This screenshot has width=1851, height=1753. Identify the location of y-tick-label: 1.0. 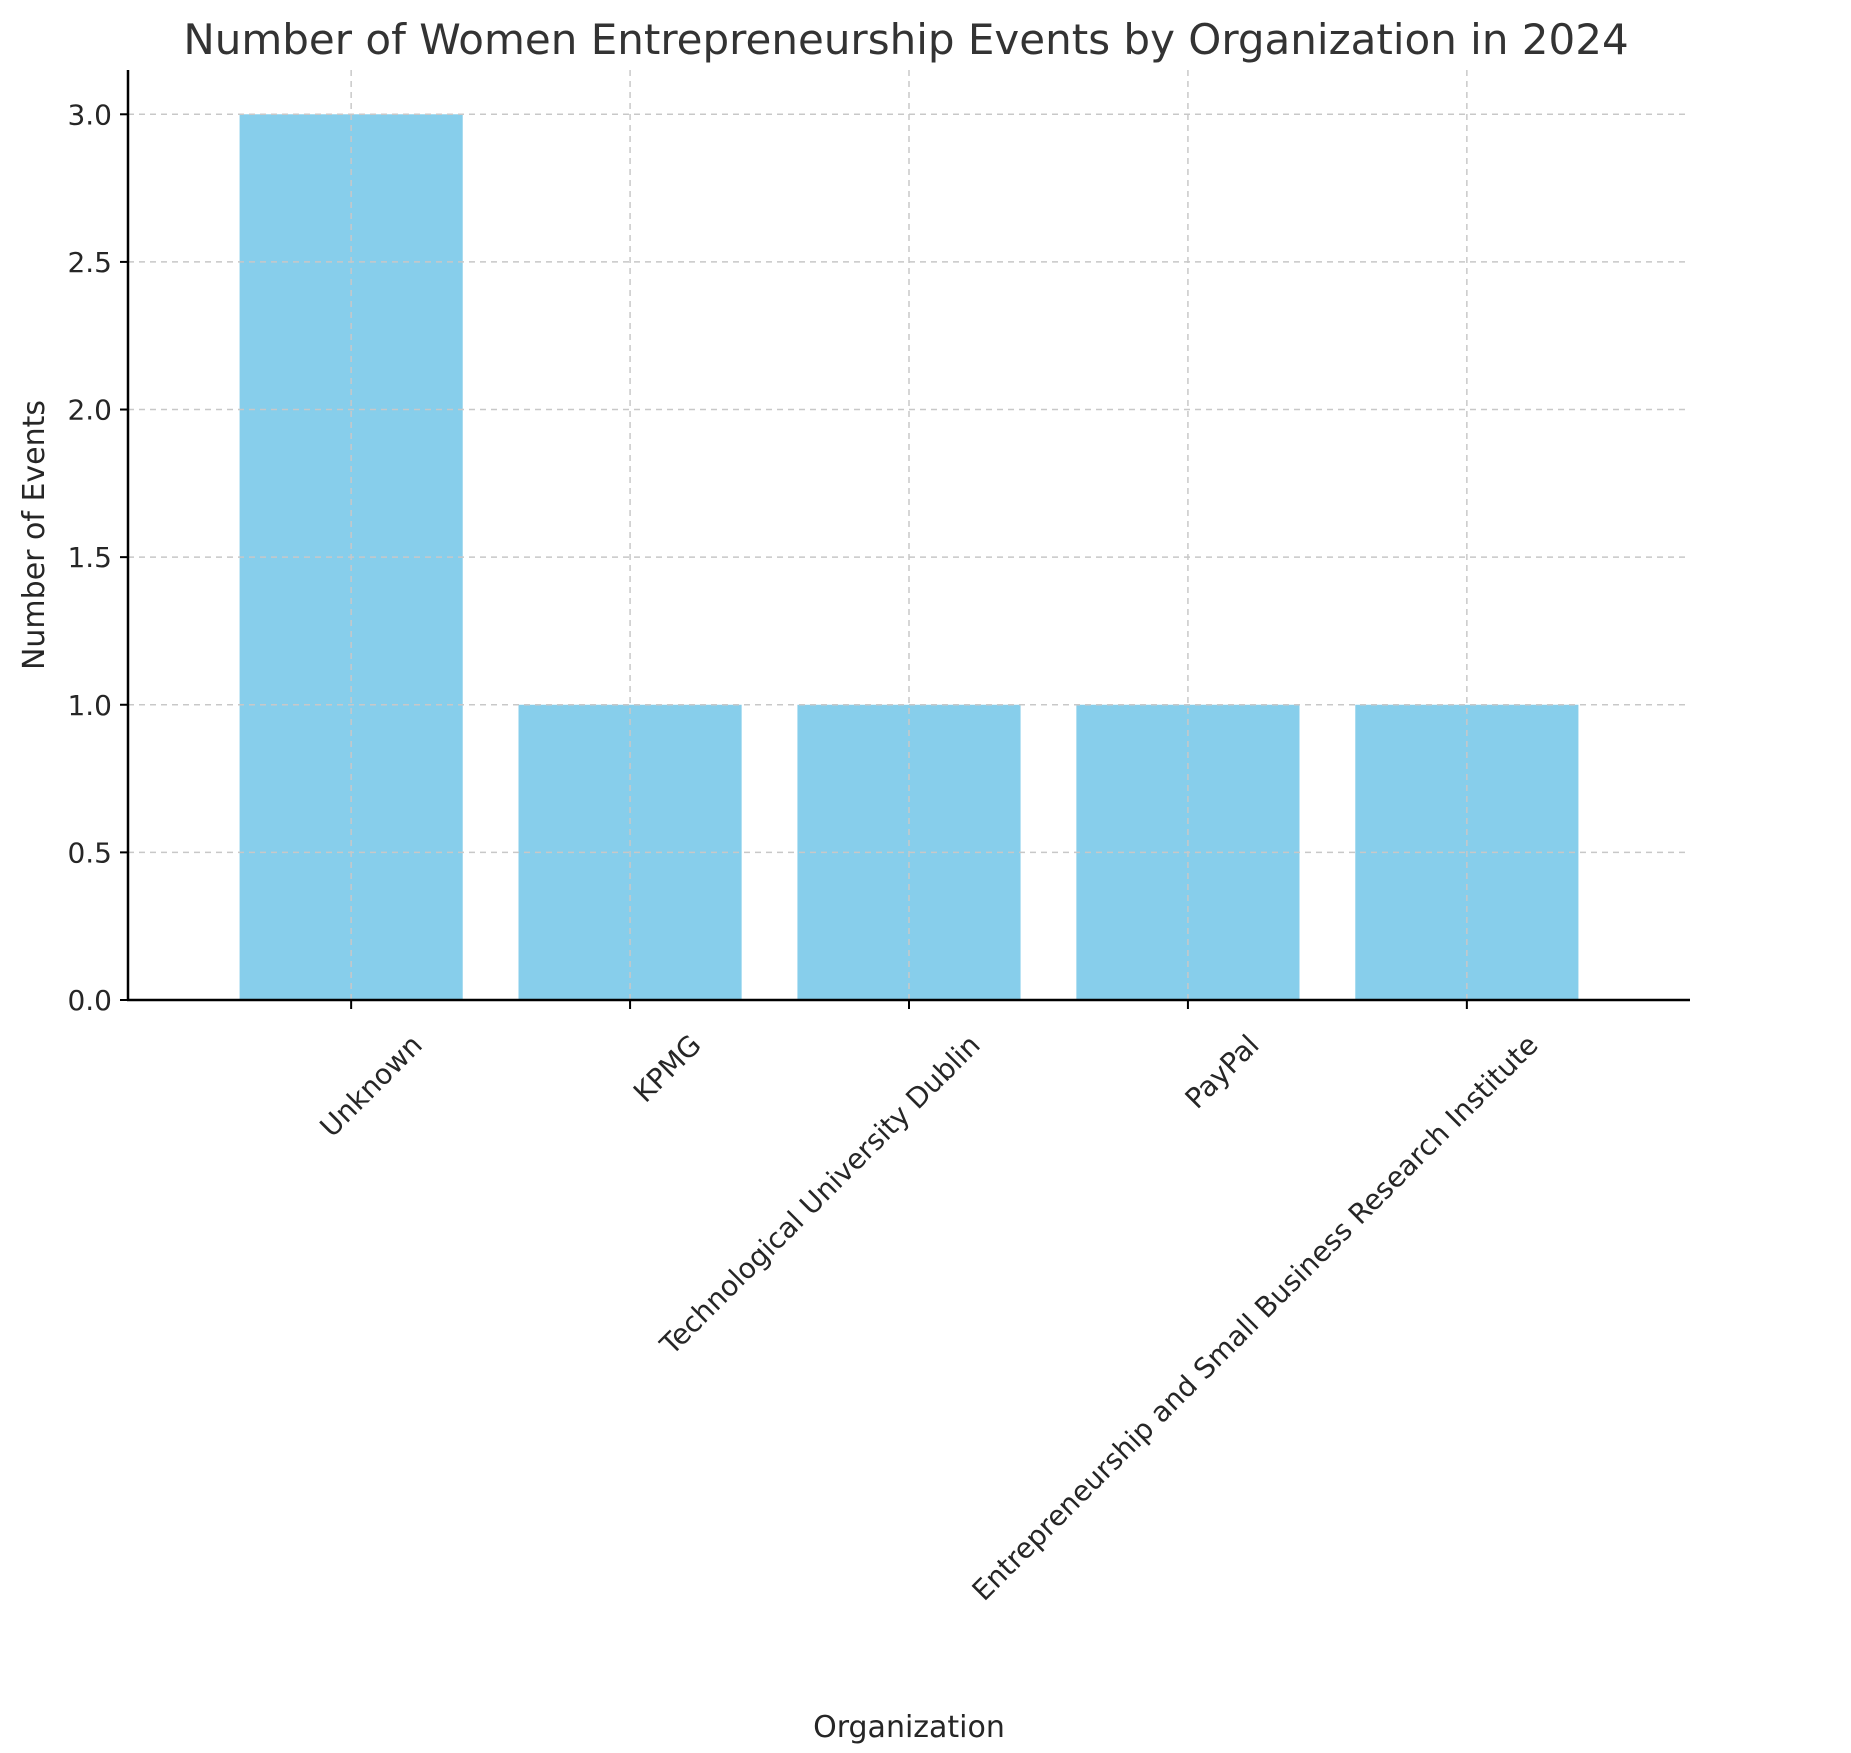
(89, 705).